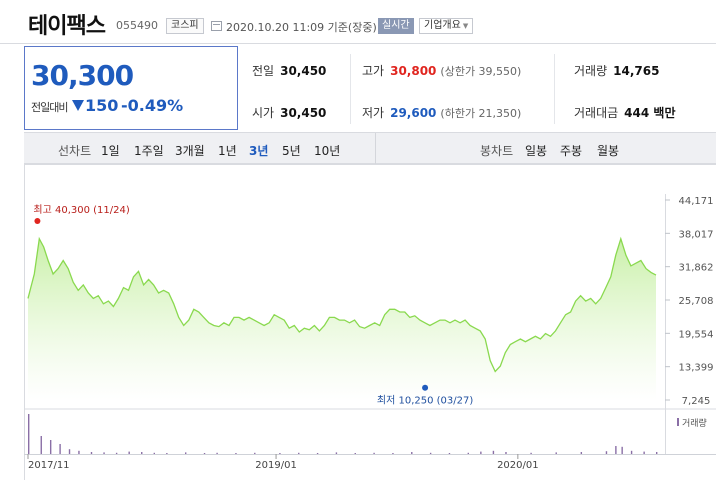 Image resolution: width=716 pixels, height=480 pixels. What do you see at coordinates (370, 148) in the screenshot?
I see `chart-period-bar: 선차트 1일 1주일 3개월 1년 3년 5년 10년 봉차트 일봉 주봉 월봉` at bounding box center [370, 148].